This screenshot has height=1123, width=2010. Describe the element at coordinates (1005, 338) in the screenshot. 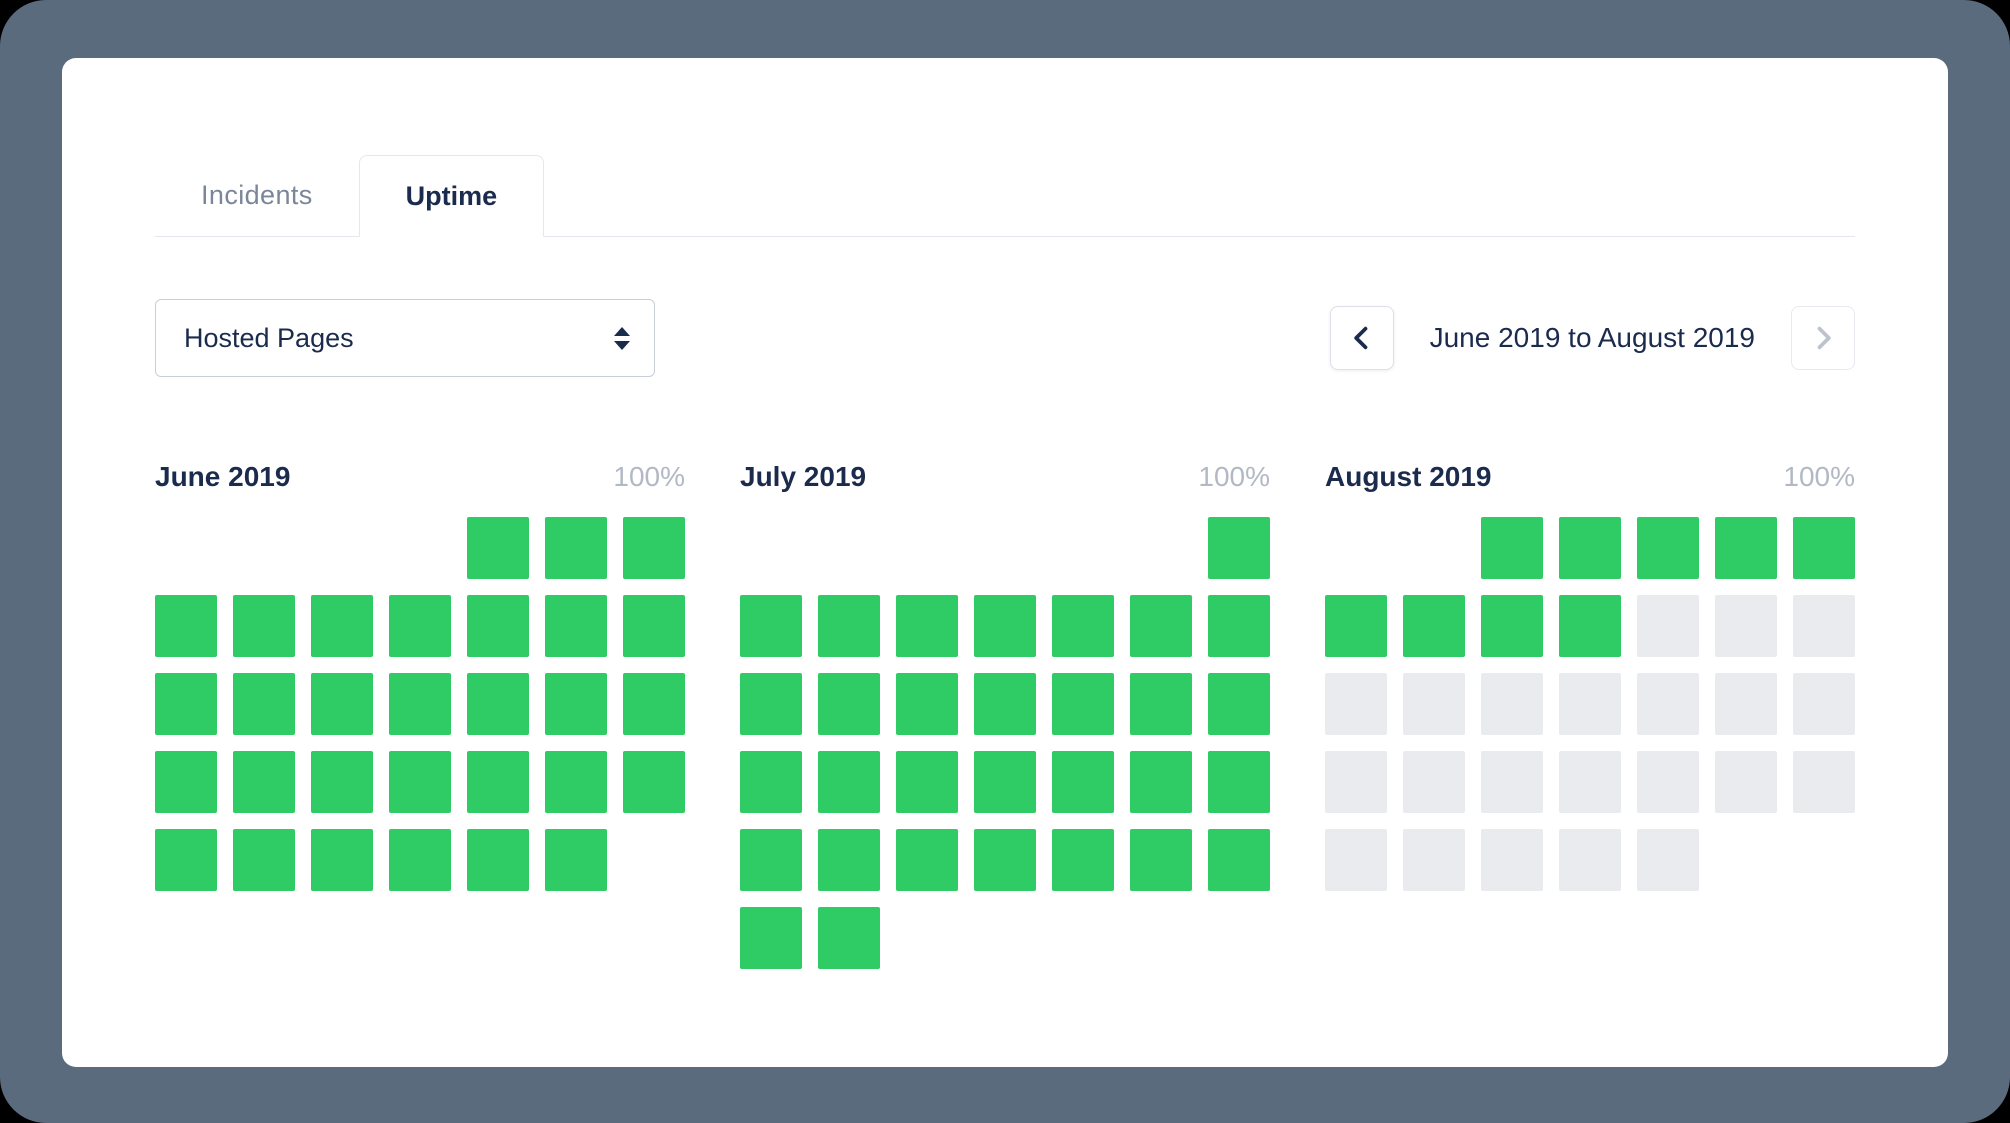

I see `controls-row: Hosted Pages June 2019 to August 2019` at that location.